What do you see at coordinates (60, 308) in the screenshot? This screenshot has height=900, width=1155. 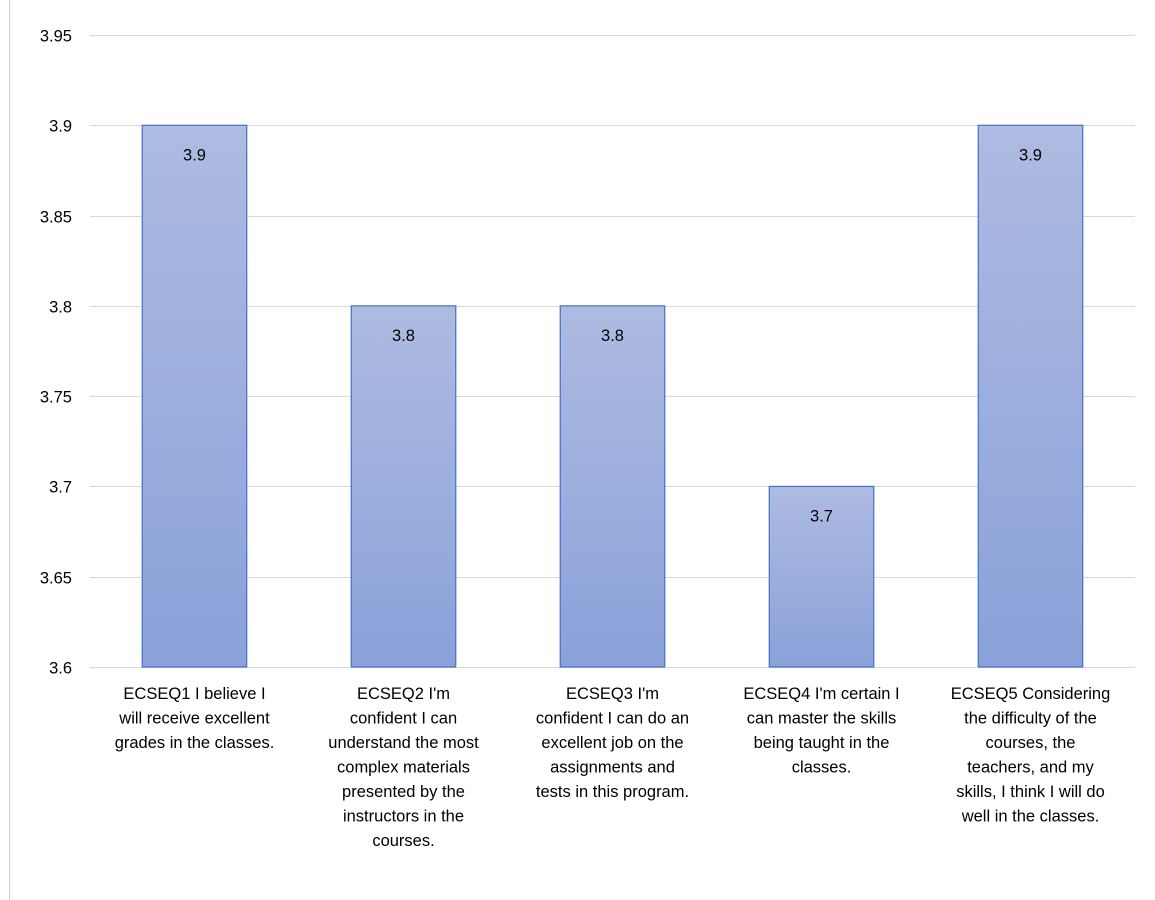 I see `y-tick-label: 3.8` at bounding box center [60, 308].